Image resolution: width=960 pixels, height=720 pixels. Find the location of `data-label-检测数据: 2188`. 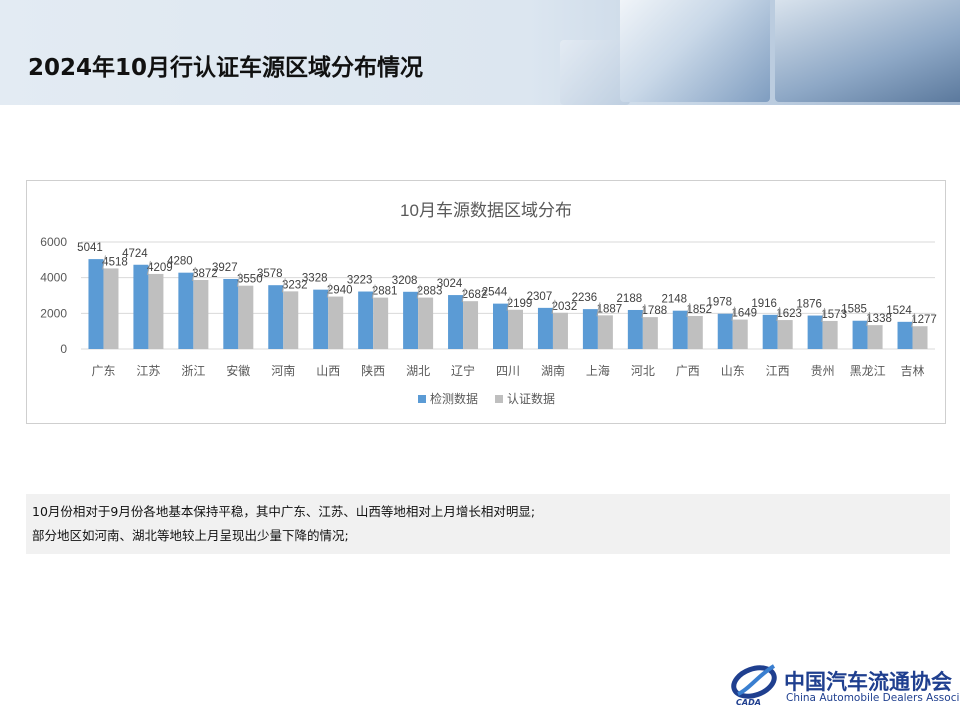

data-label-检测数据: 2188 is located at coordinates (630, 299).